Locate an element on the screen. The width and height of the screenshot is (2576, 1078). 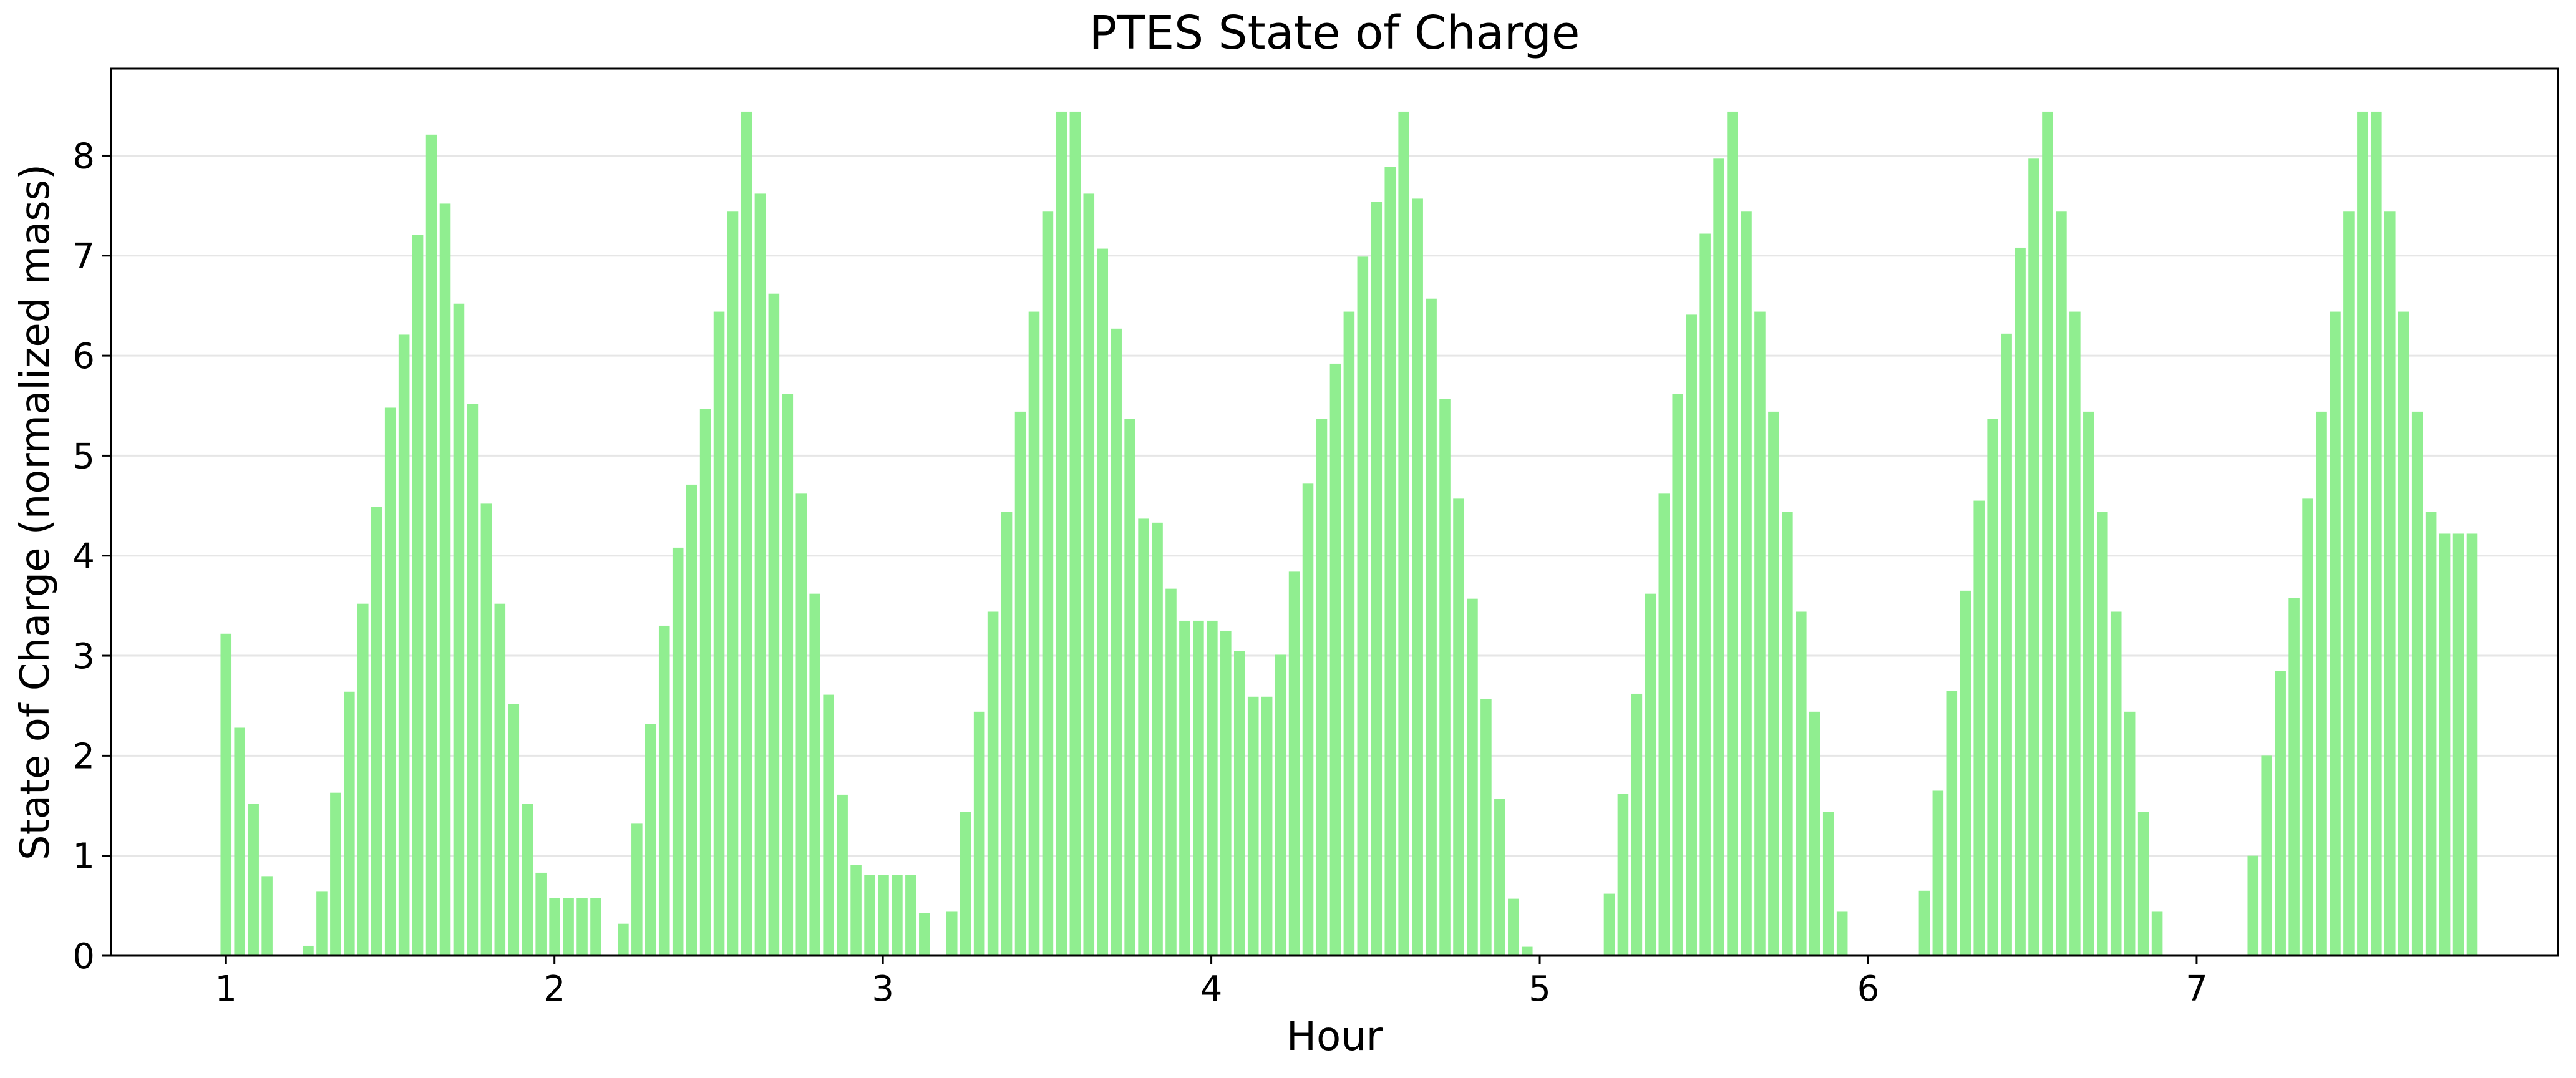
y-ticks: 0 1 2 3 4 5 6 7 8 is located at coordinates (91, 556).